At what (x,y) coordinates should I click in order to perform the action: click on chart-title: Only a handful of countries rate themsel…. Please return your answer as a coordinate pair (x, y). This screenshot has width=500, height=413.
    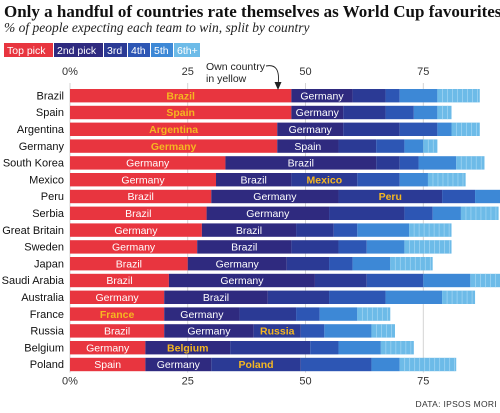
    Looking at the image, I should click on (252, 11).